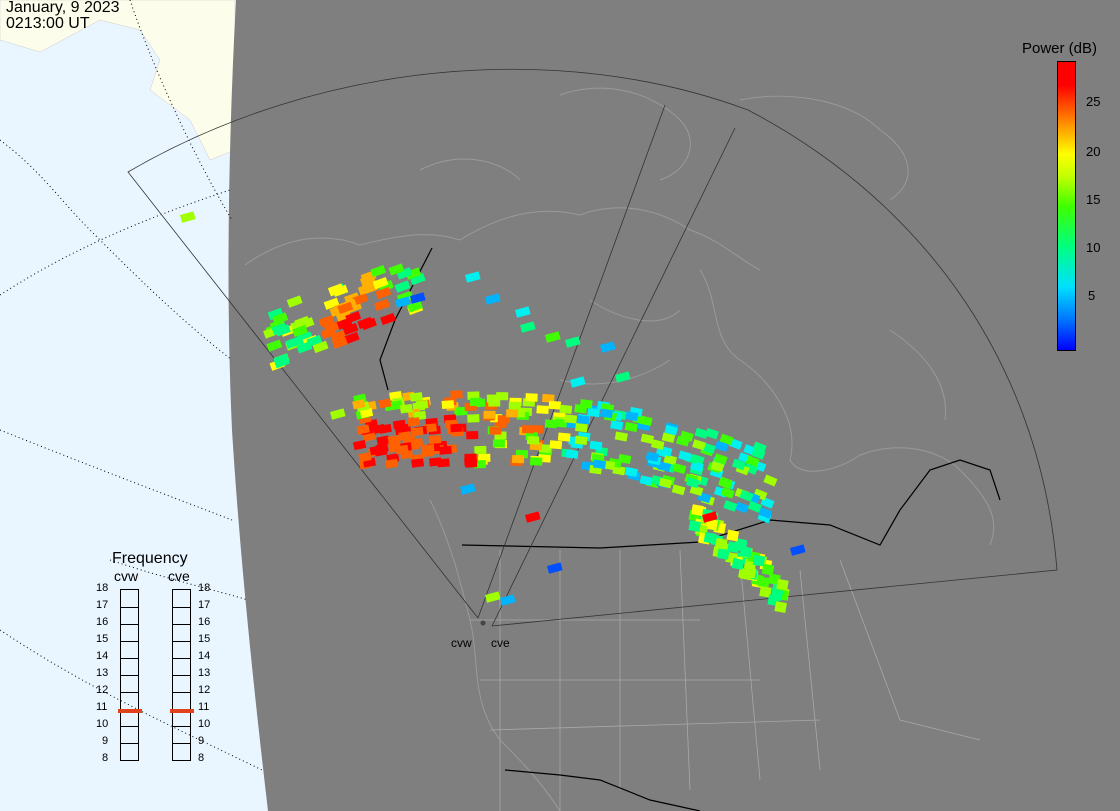  What do you see at coordinates (204, 690) in the screenshot?
I see `frequency-label-right: 12` at bounding box center [204, 690].